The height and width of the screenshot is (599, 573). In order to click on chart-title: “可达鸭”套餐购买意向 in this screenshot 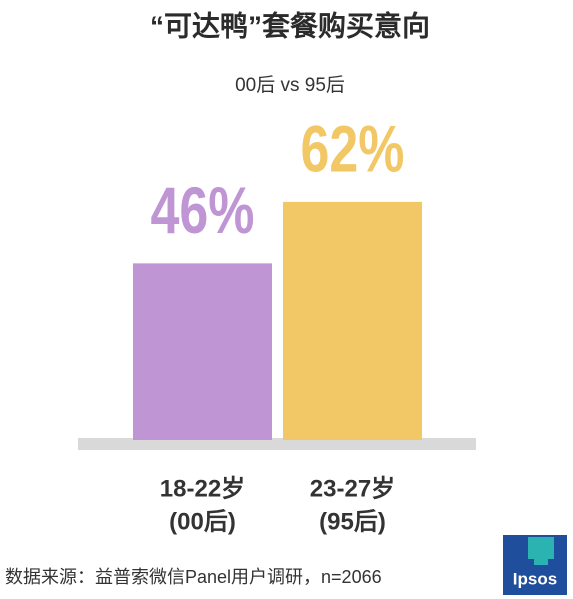, I will do `click(290, 25)`.